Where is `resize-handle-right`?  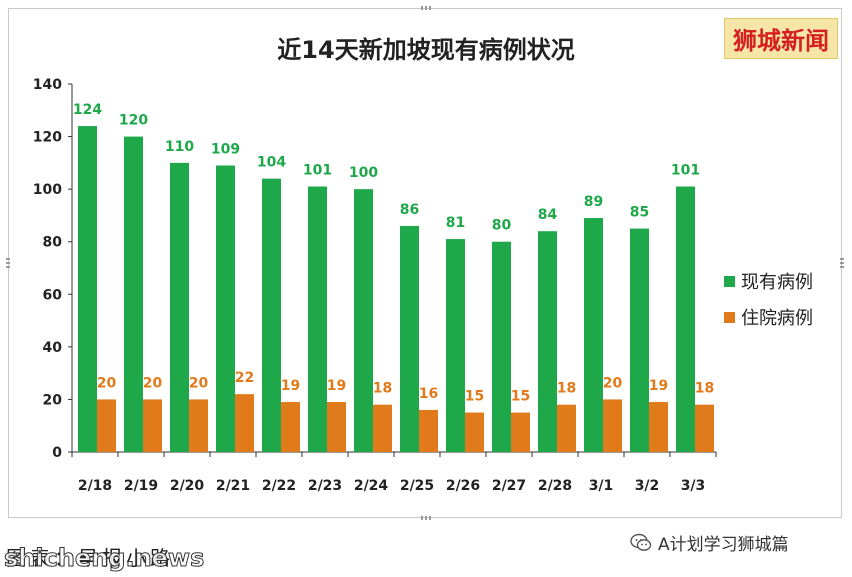
resize-handle-right is located at coordinates (842, 263).